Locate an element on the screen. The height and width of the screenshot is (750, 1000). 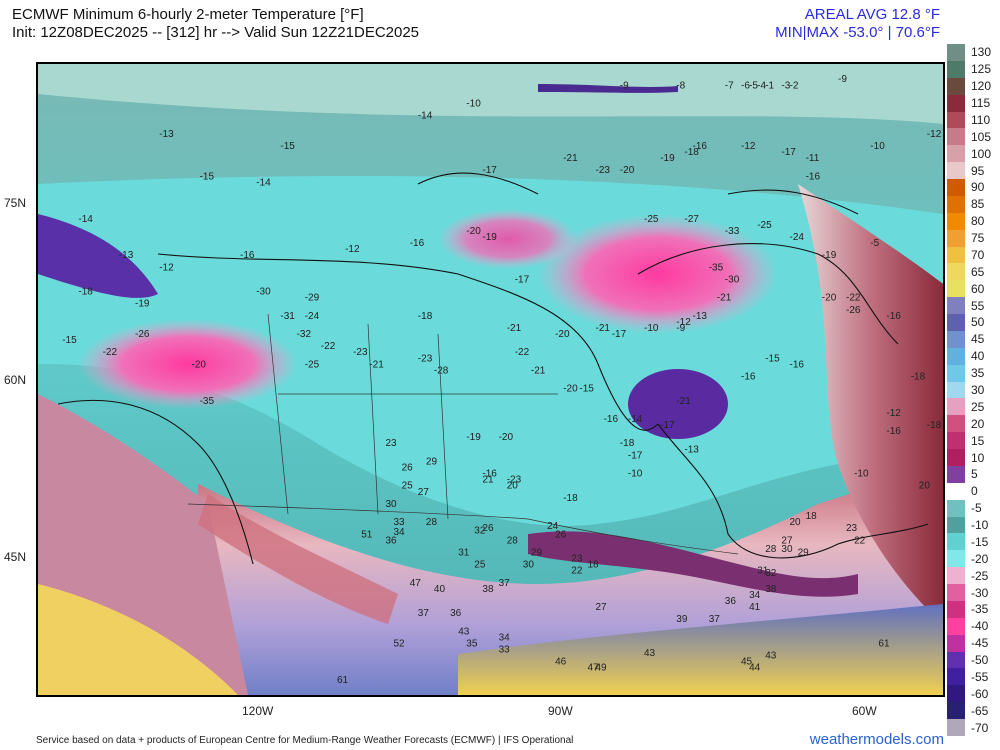
great-lakes-band is located at coordinates (693, 564).